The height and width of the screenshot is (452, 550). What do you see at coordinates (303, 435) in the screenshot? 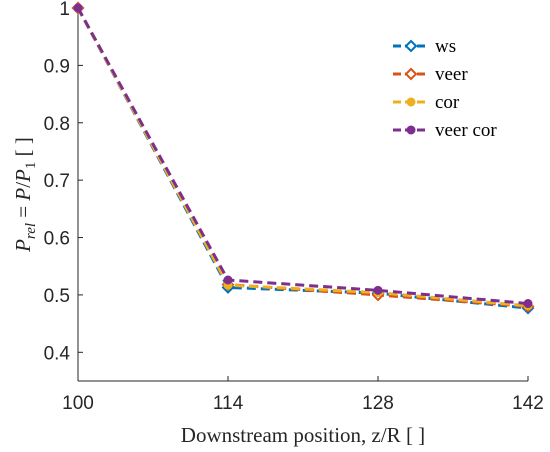
I see `x-axis-label: Downstream position, z/R [ ]` at bounding box center [303, 435].